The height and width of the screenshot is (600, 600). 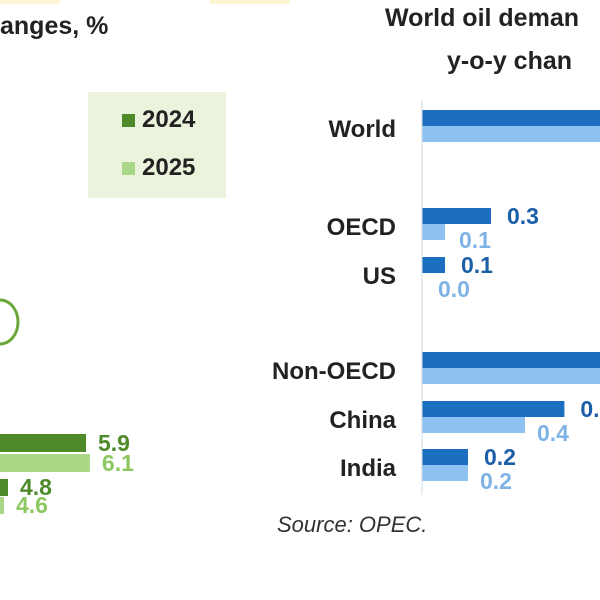 I want to click on bar-dark-label-china: 0., so click(x=589, y=409).